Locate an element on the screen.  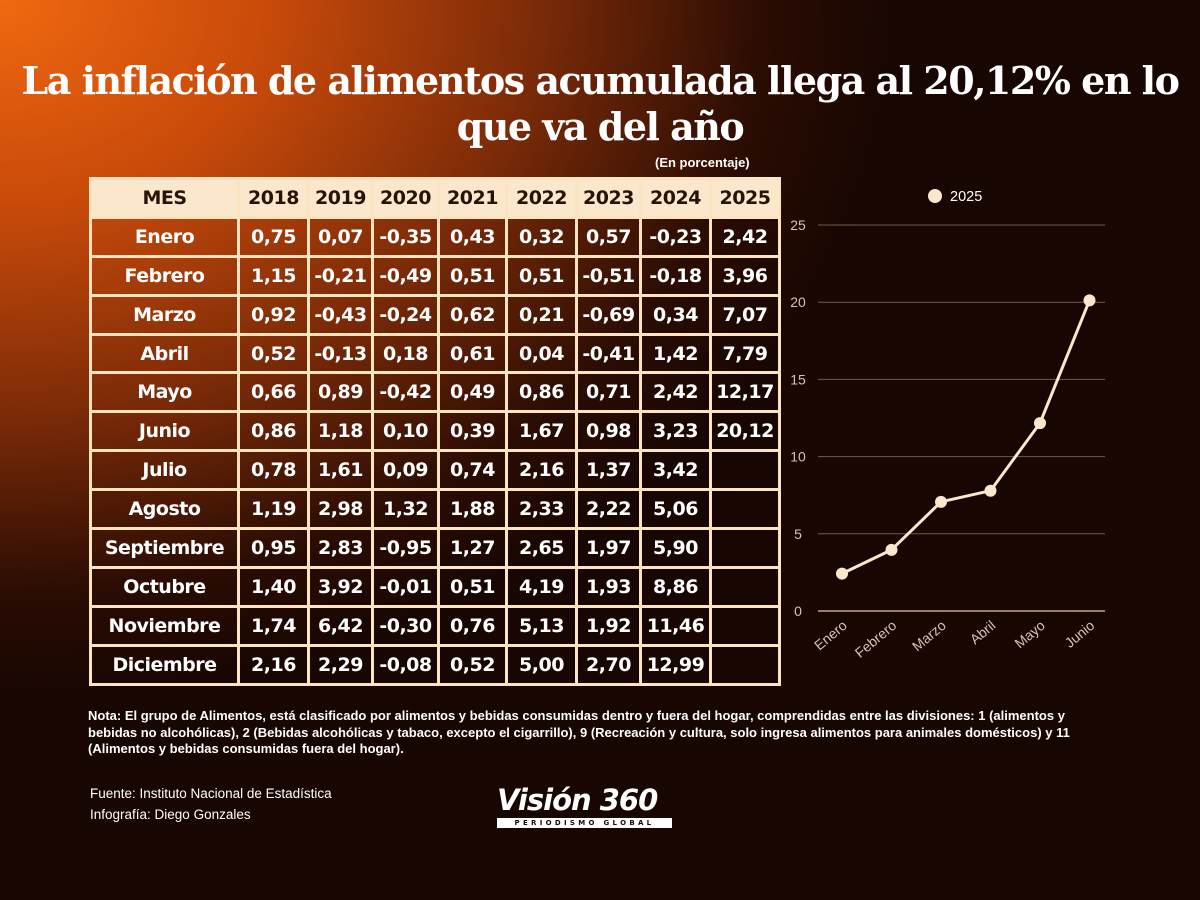
value-cell: 1,18 is located at coordinates (340, 431).